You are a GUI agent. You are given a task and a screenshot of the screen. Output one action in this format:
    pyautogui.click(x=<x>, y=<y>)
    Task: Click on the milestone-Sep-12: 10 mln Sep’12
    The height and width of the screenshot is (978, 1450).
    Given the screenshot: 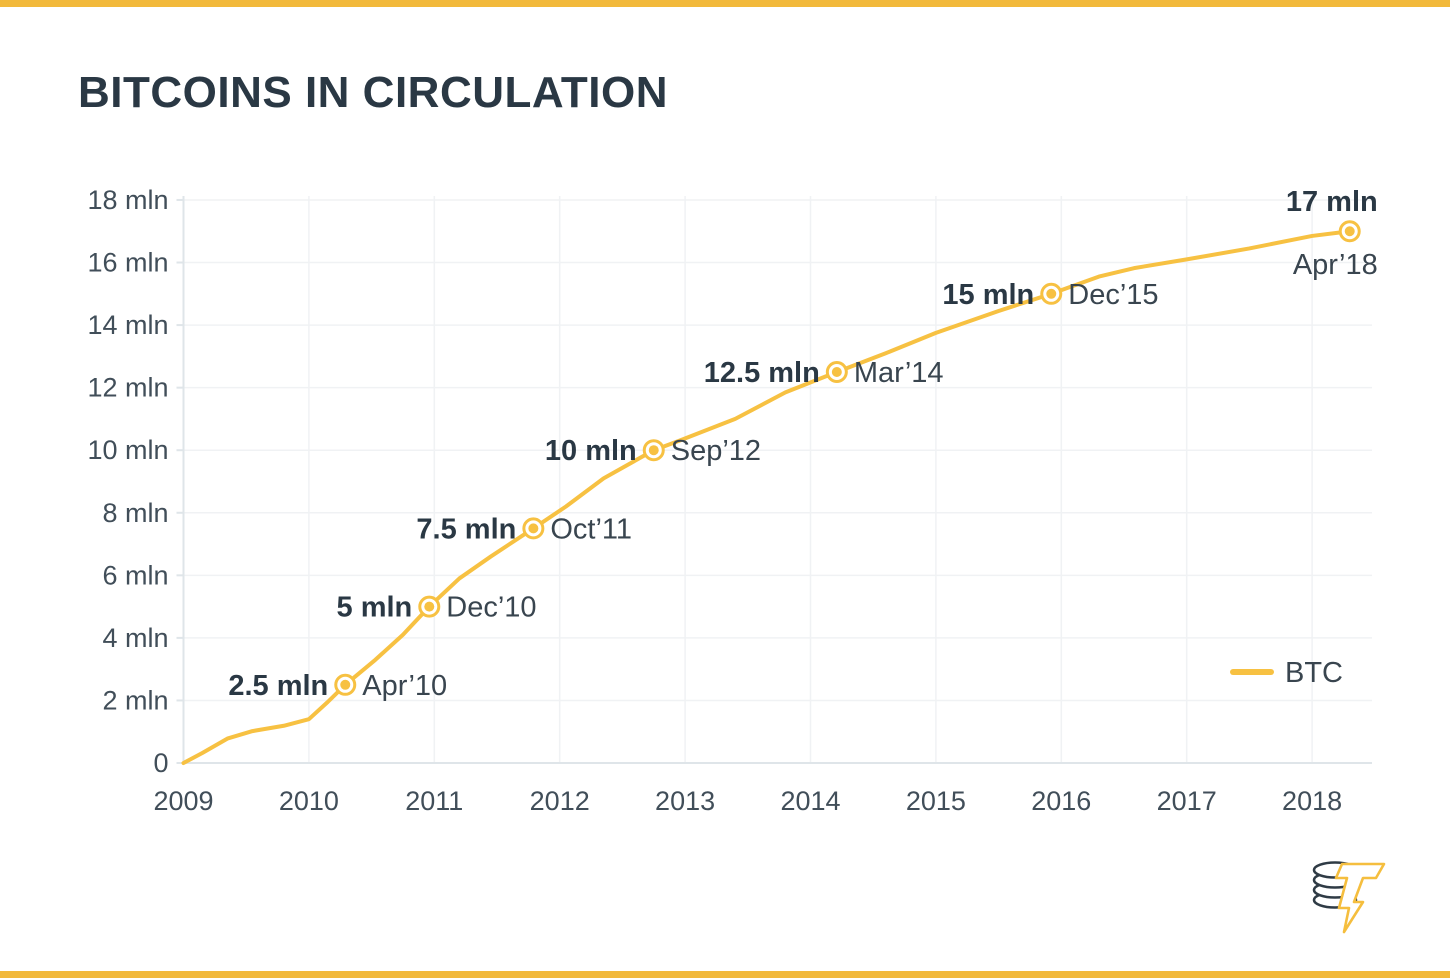 What is the action you would take?
    pyautogui.click(x=653, y=451)
    